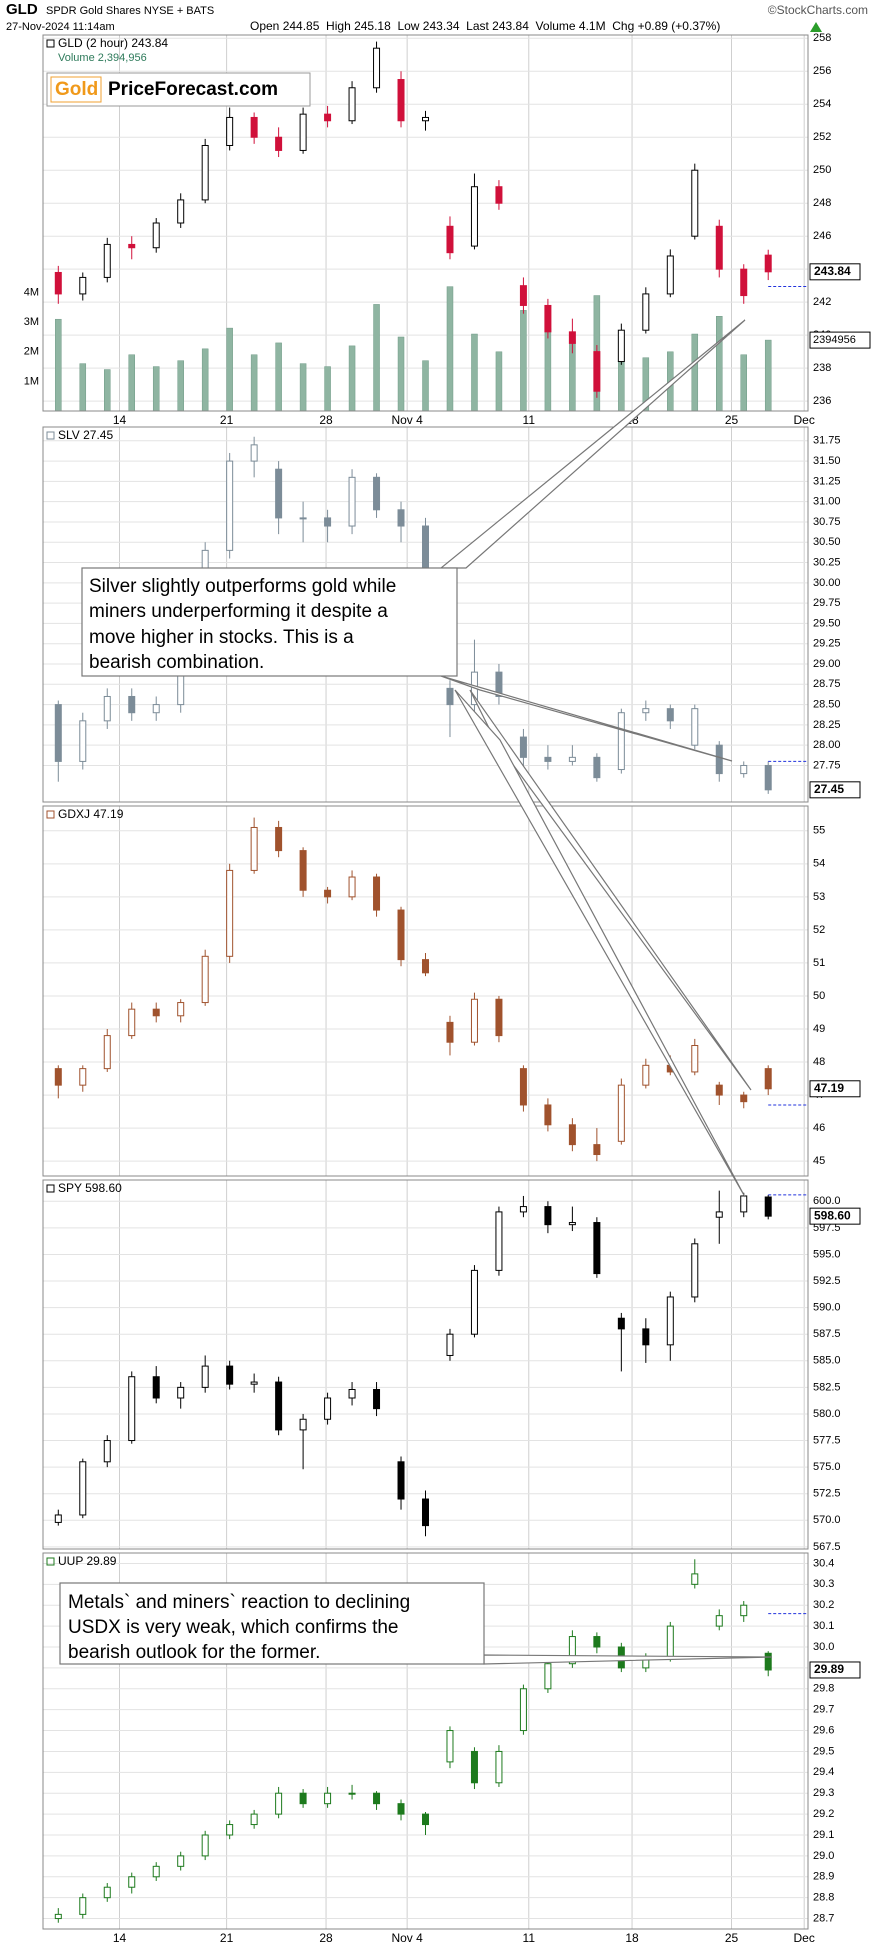 This screenshot has height=1950, width=875. What do you see at coordinates (827, 623) in the screenshot?
I see `y-tick-label: 29.50` at bounding box center [827, 623].